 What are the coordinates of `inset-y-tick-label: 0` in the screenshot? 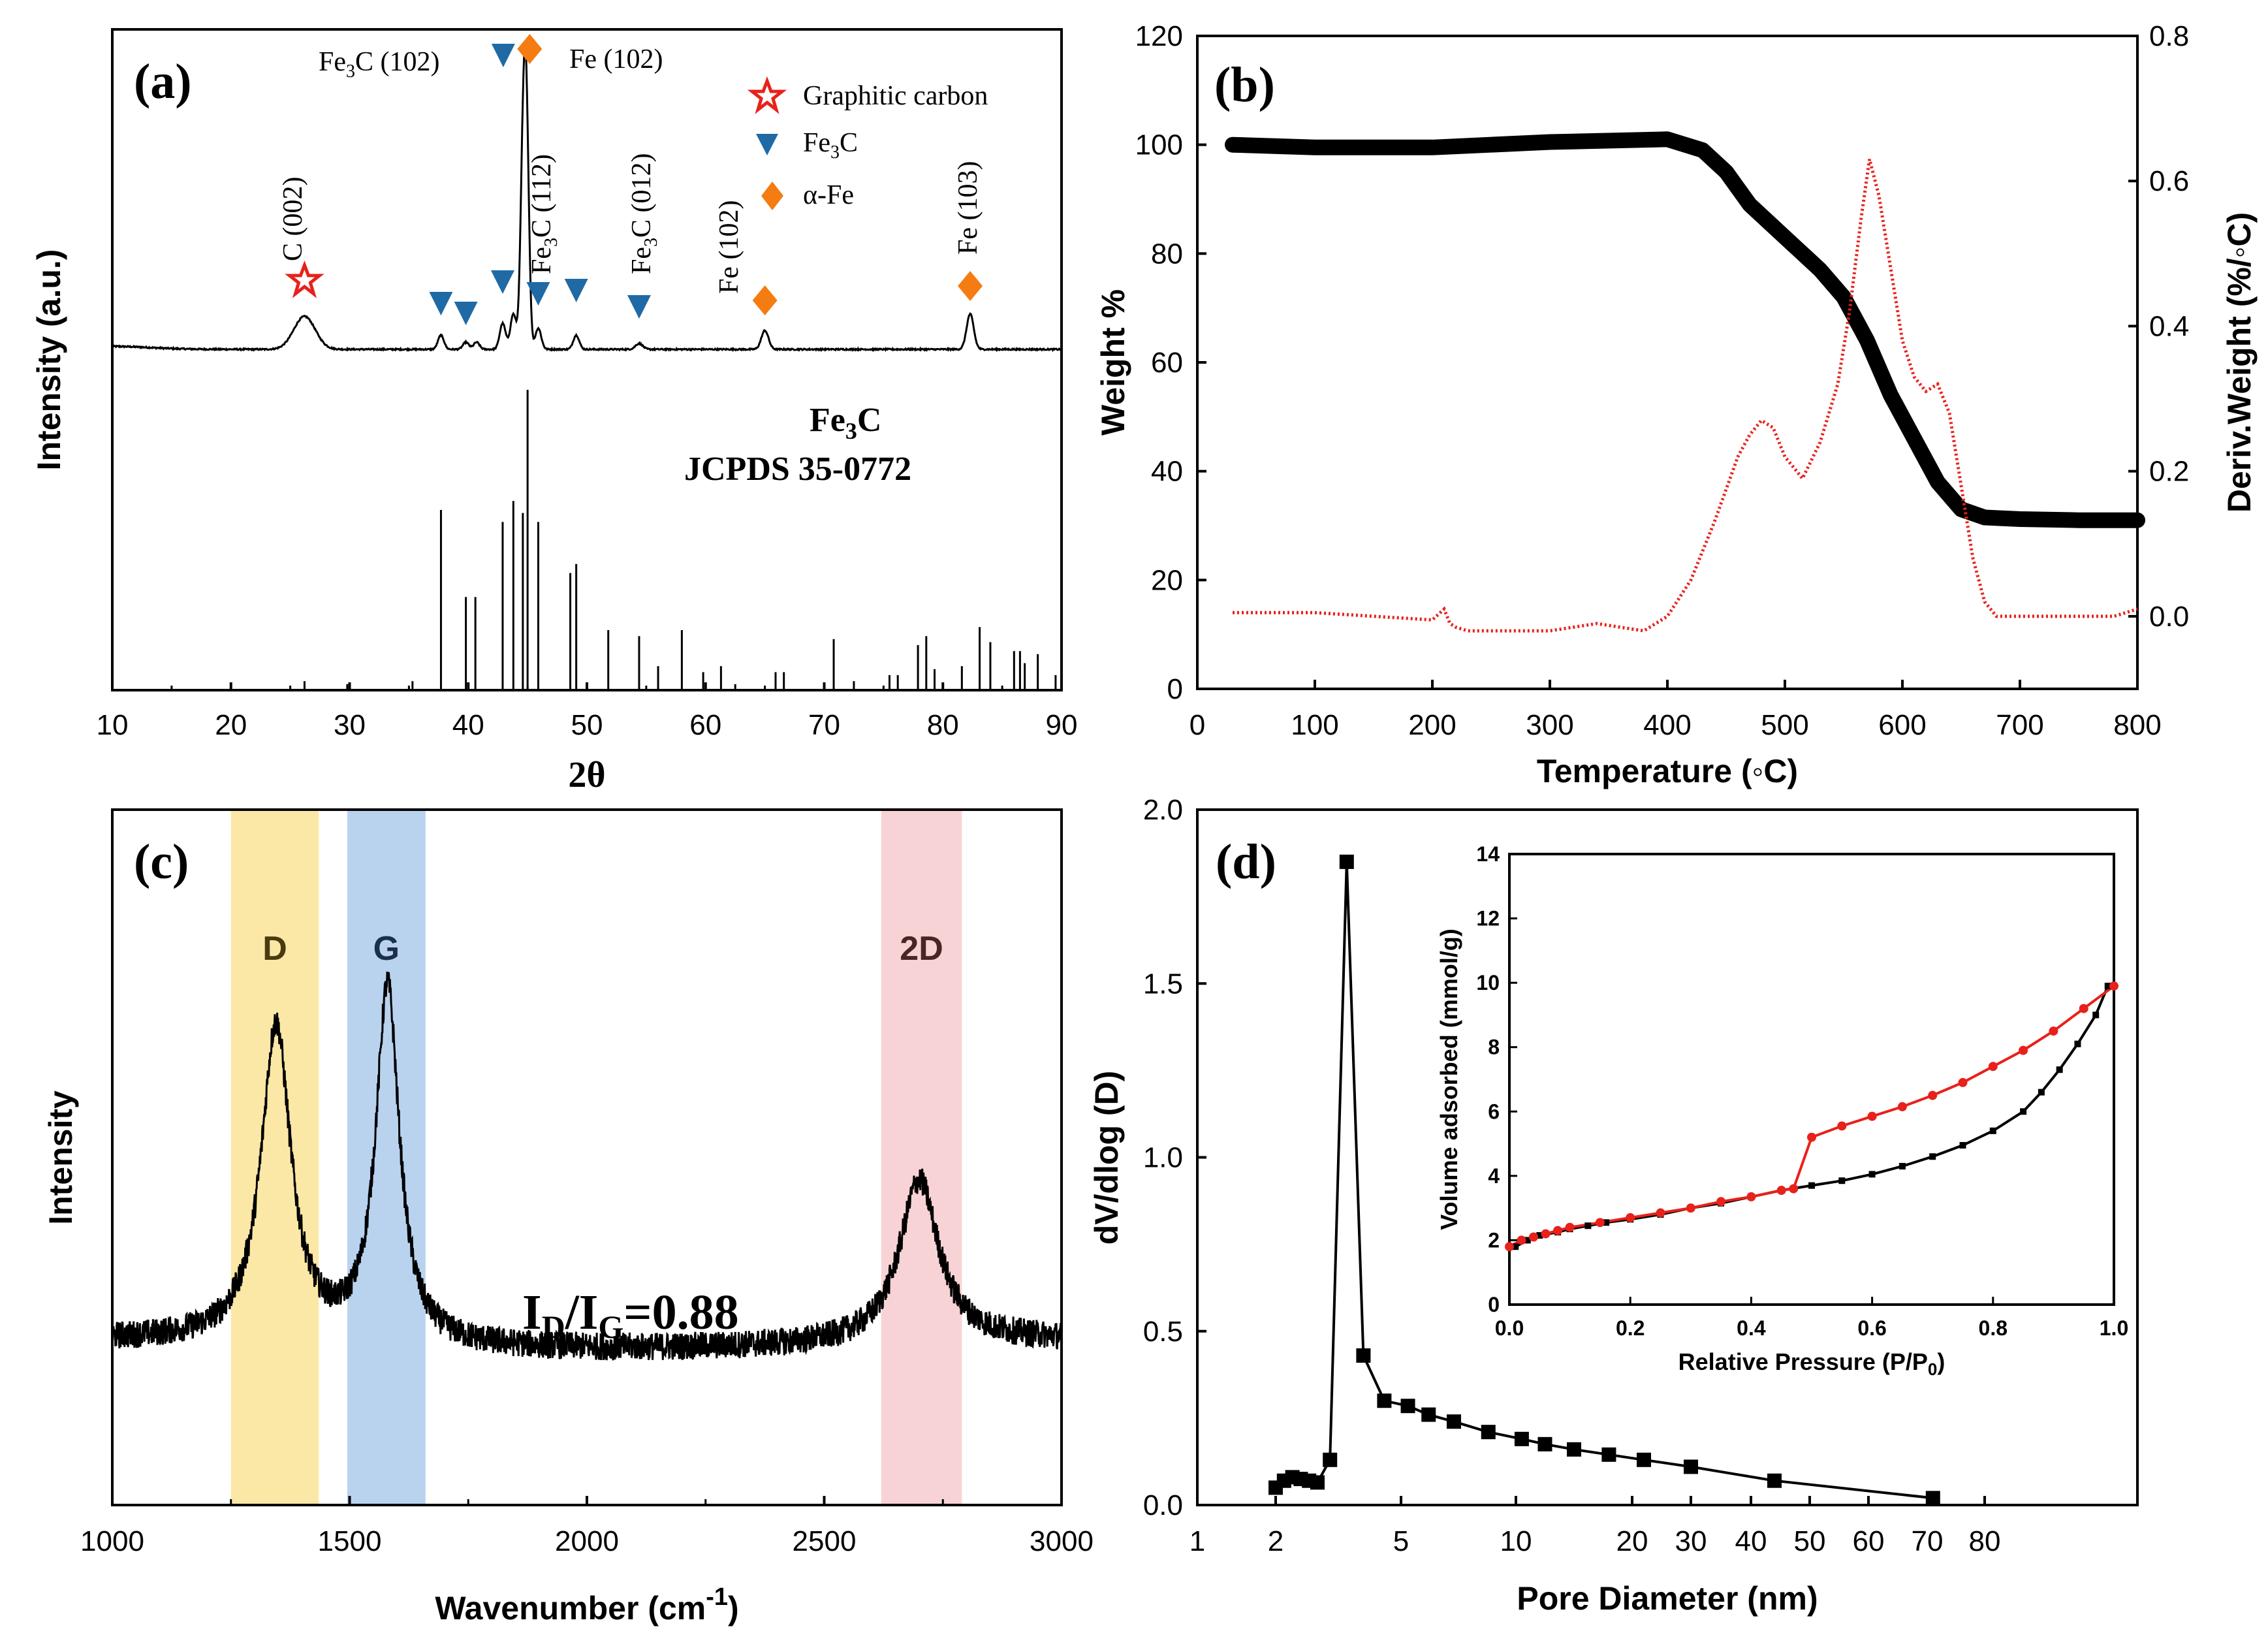 It's located at (1494, 1304).